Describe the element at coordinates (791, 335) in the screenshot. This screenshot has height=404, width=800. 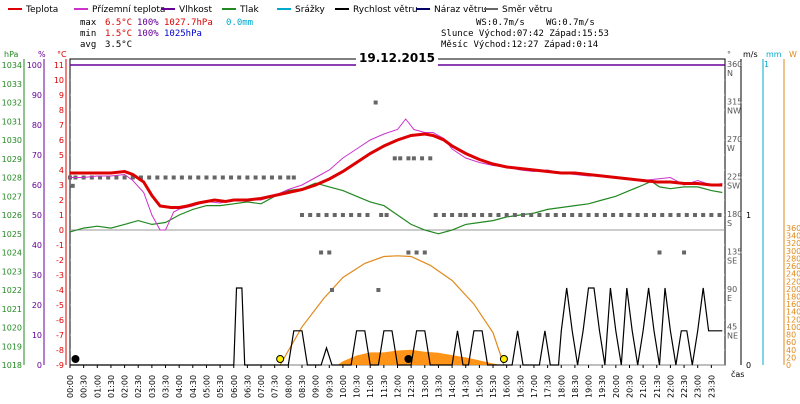
I see `radiation-tick-label: 80` at that location.